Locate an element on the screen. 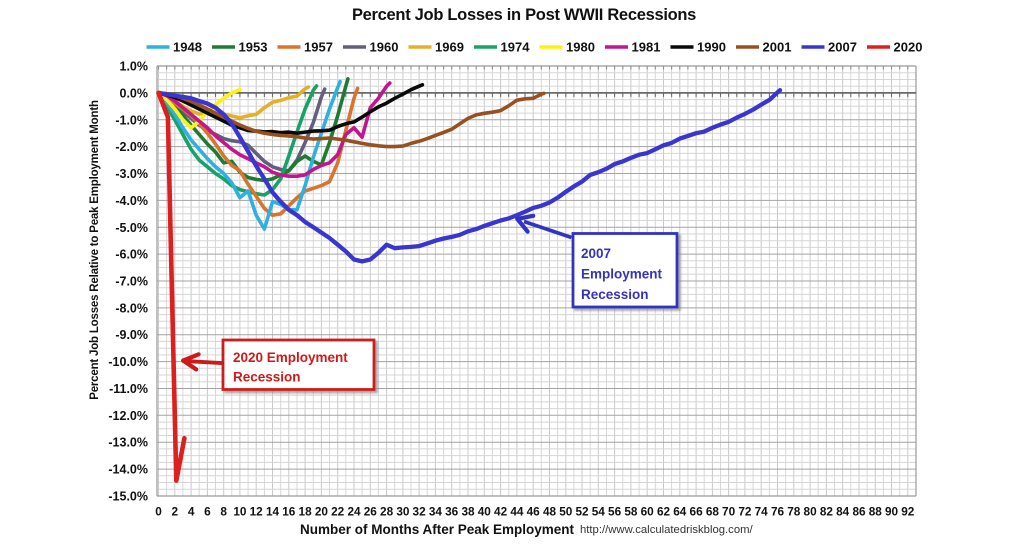 The width and height of the screenshot is (1024, 556). svg-text: 2 is located at coordinates (175, 512).